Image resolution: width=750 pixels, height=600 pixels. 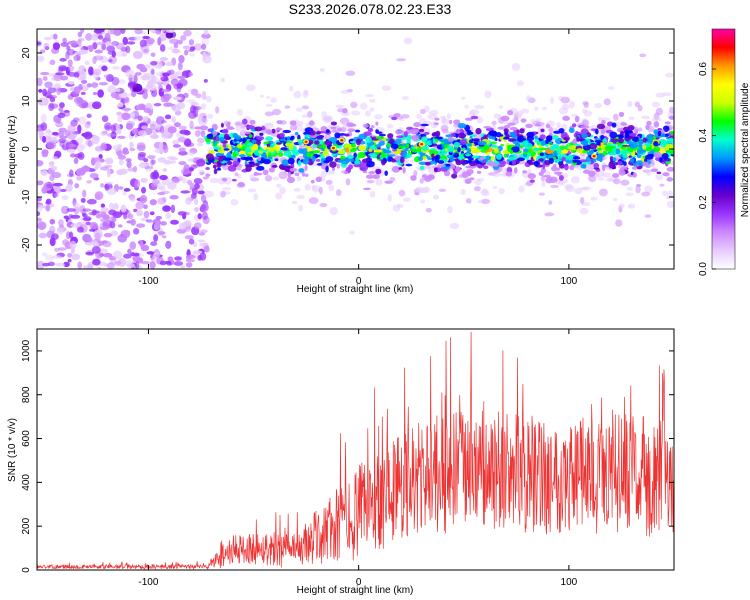 What do you see at coordinates (26, 438) in the screenshot?
I see `snr-y-tick-label: 600` at bounding box center [26, 438].